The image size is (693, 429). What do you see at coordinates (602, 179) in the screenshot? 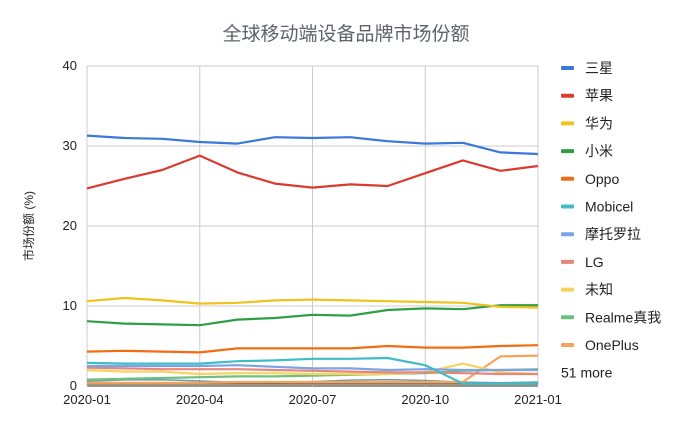
I see `legend-label: Oppo` at bounding box center [602, 179].